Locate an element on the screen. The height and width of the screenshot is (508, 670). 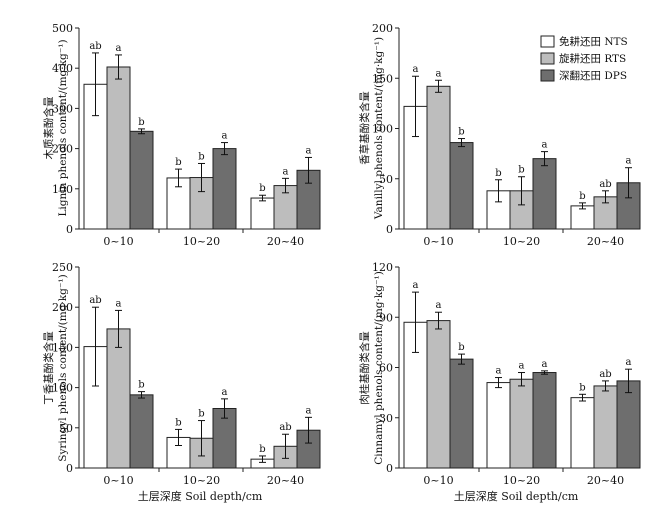
y-axis-label-en: Lignin phenols content/(mg·kg⁻¹) is located at coordinates (63, 127).